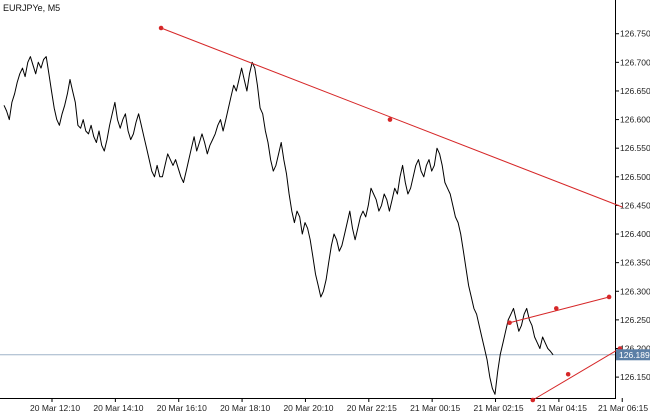 The height and width of the screenshot is (415, 650). What do you see at coordinates (499, 408) in the screenshot?
I see `x-tick-label: 21 Mar 02:15` at bounding box center [499, 408].